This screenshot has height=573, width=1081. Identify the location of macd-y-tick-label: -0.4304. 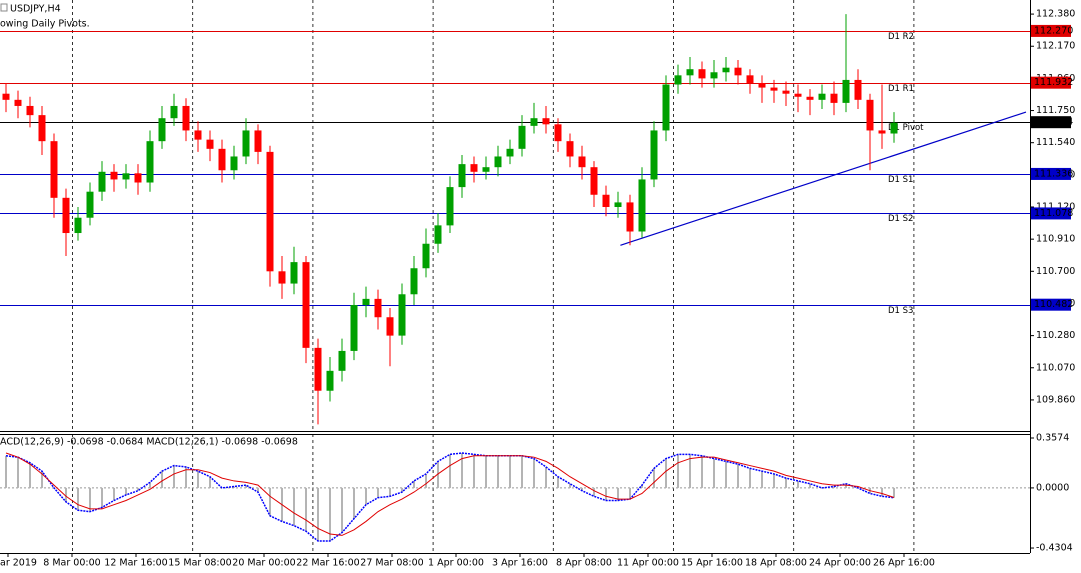
(1054, 548).